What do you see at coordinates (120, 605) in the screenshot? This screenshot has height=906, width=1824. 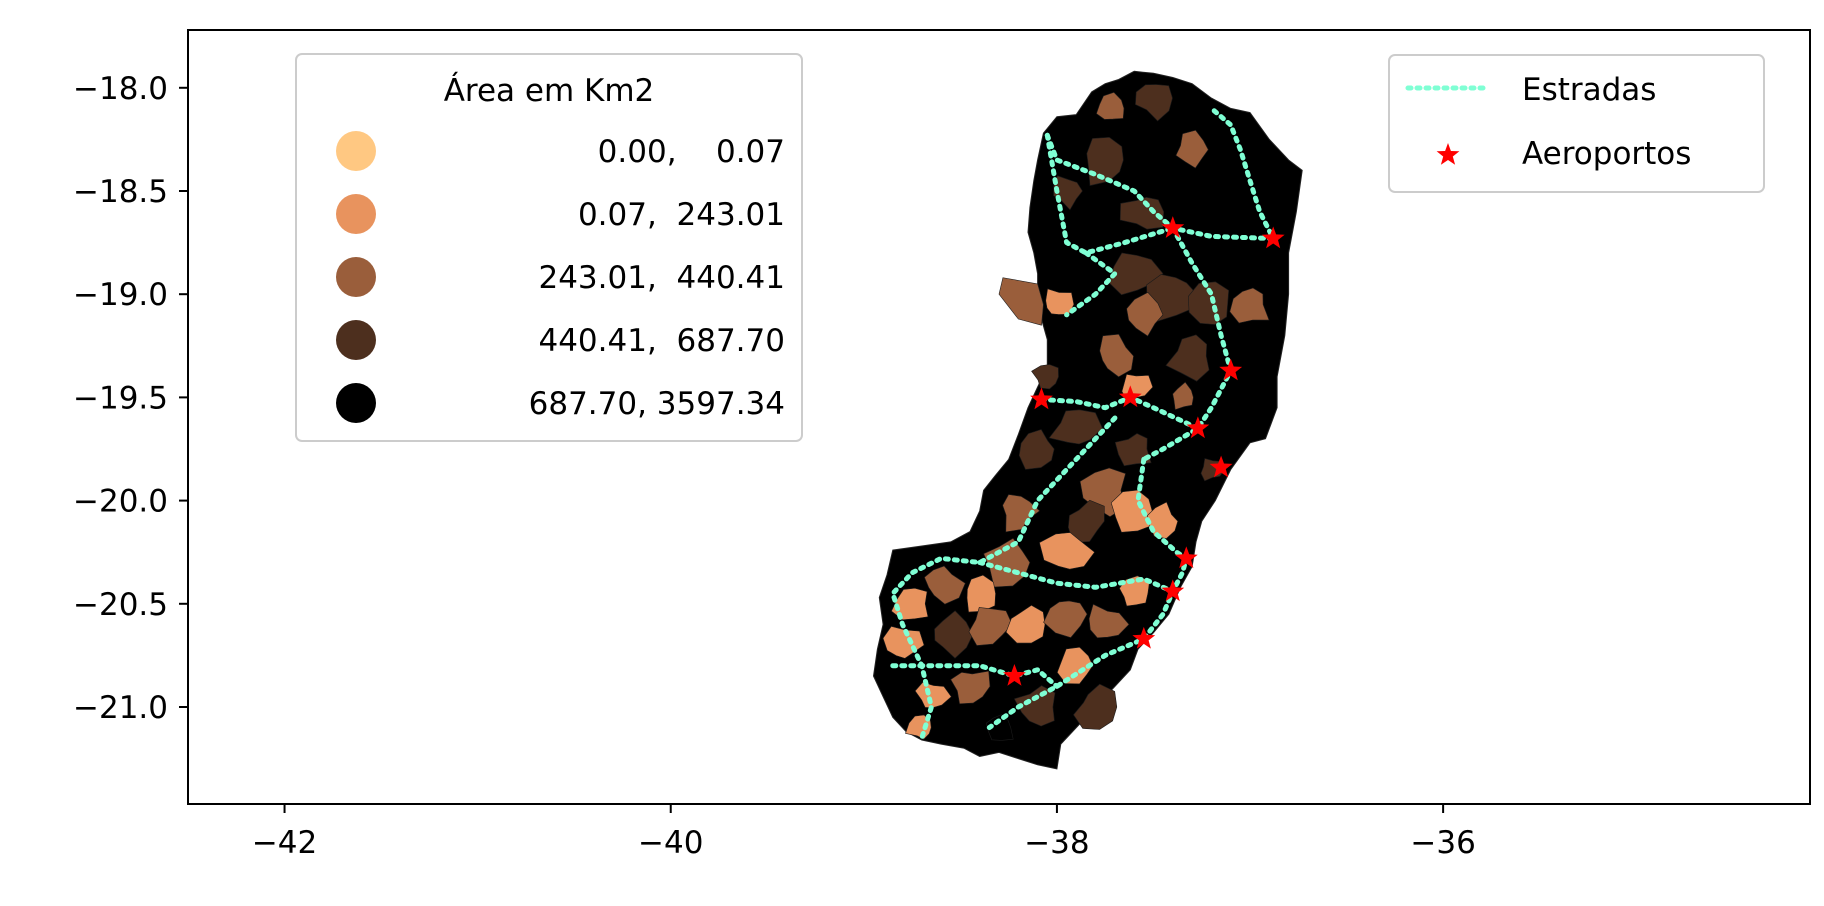 I see `y-tick-label: −20.5` at bounding box center [120, 605].